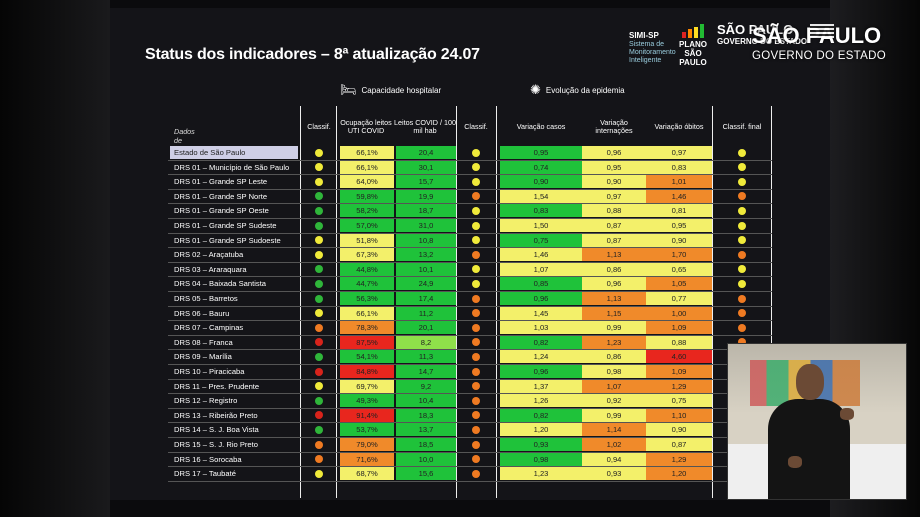 The height and width of the screenshot is (517, 920). Describe the element at coordinates (679, 255) in the screenshot. I see `variacao-obitos-value: 1,70` at that location.